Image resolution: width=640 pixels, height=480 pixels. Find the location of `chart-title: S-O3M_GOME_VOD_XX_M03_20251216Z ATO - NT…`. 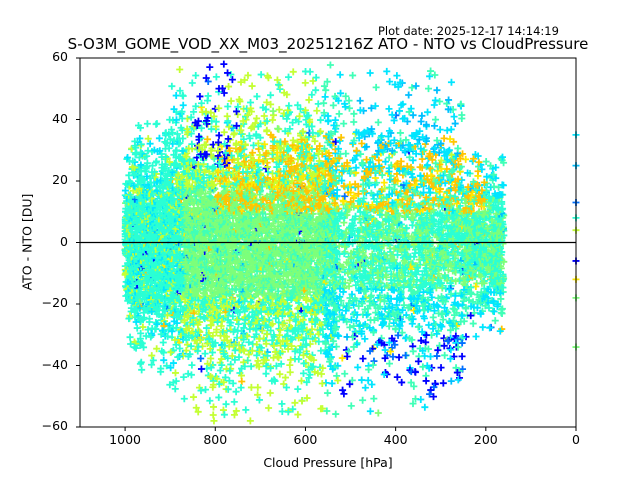

chart-title: S-O3M_GOME_VOD_XX_M03_20251216Z ATO - NT… is located at coordinates (328, 44).